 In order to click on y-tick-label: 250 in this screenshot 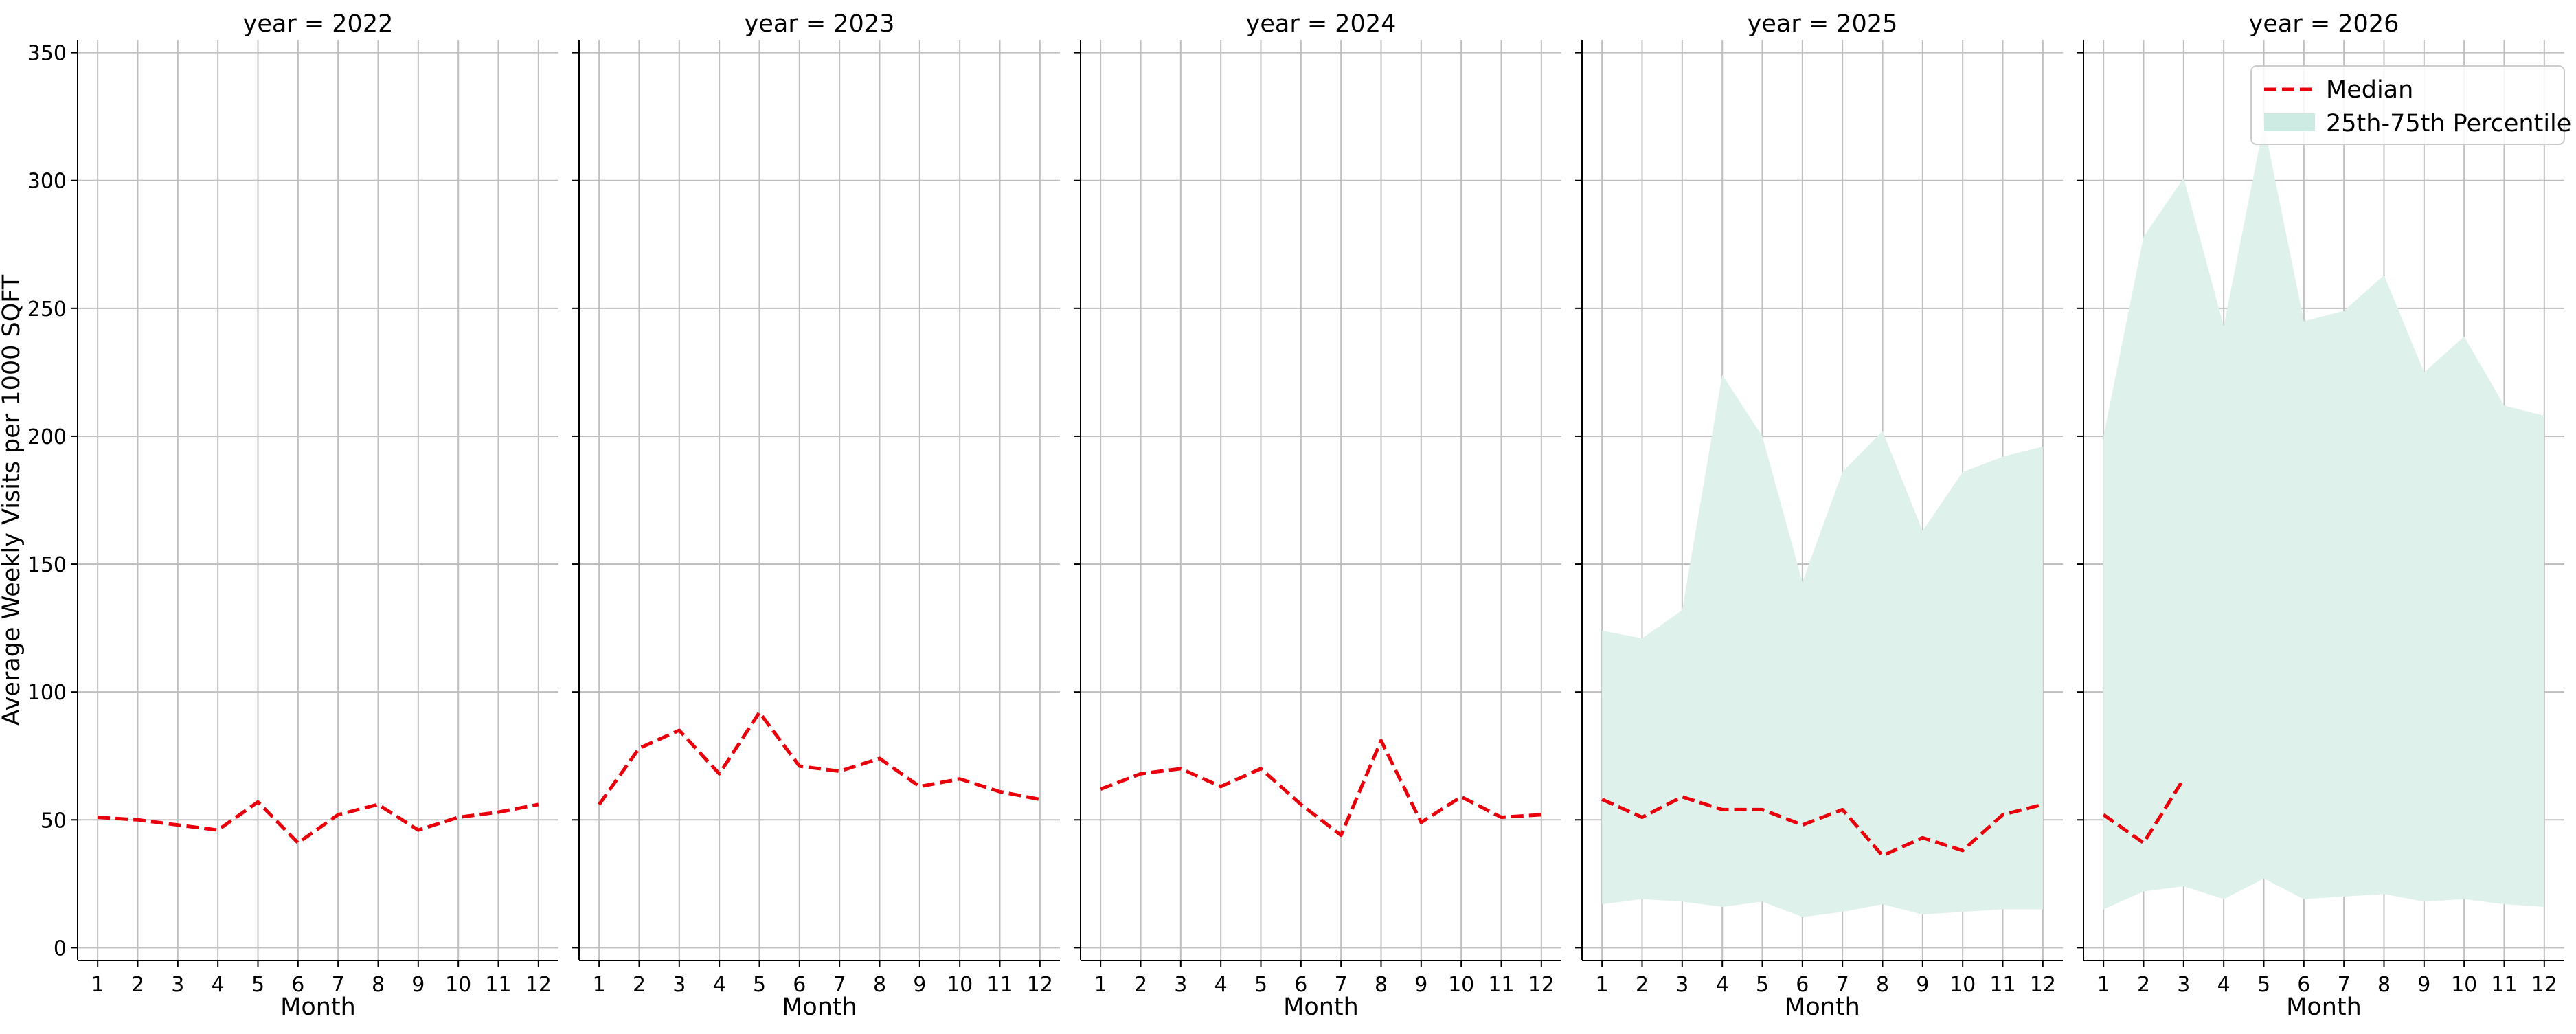, I will do `click(47, 309)`.